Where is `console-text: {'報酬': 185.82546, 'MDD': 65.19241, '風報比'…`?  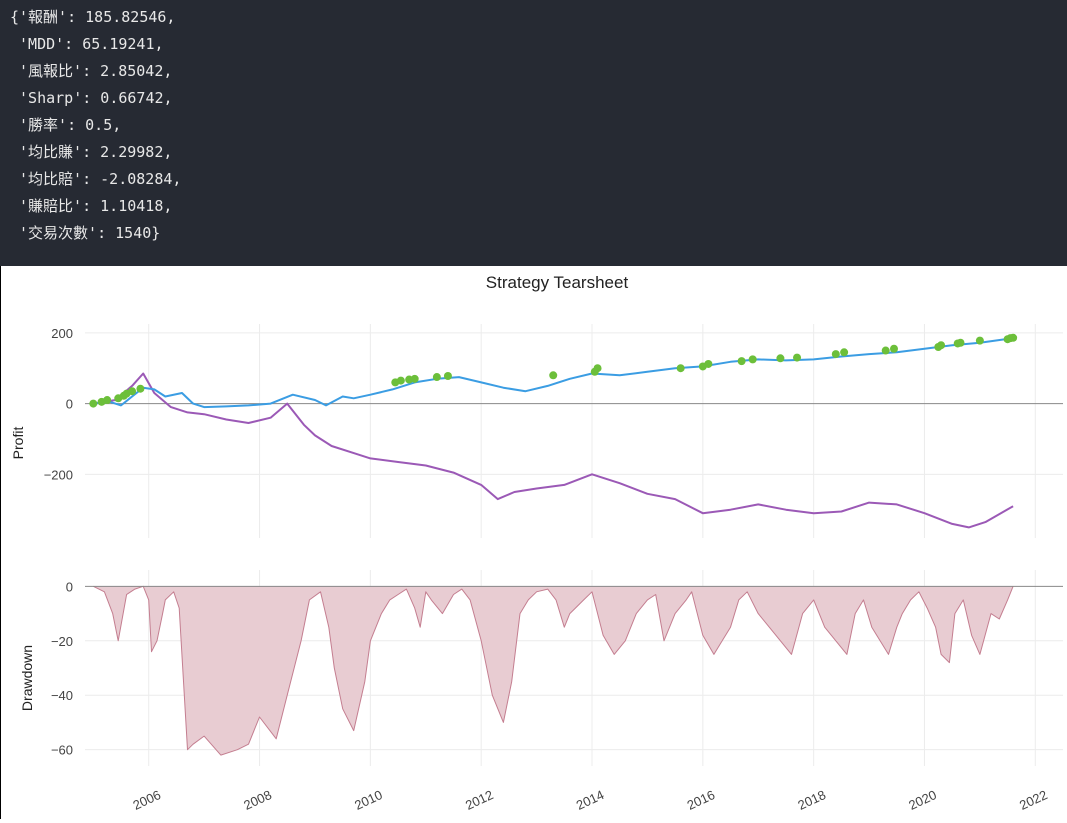
console-text: {'報酬': 185.82546, 'MDD': 65.19241, '風報比'… is located at coordinates (95, 125).